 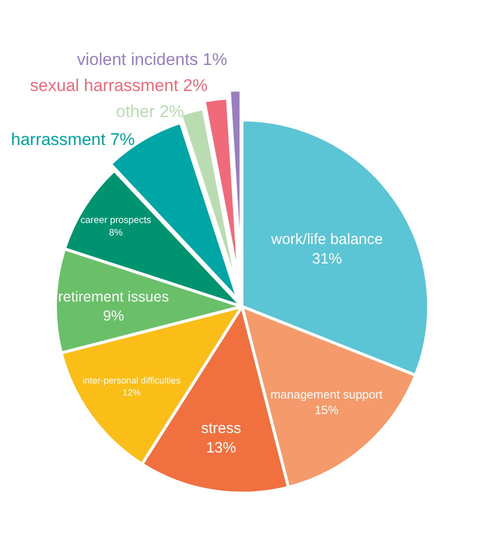 What do you see at coordinates (326, 410) in the screenshot?
I see `data-label: 15%` at bounding box center [326, 410].